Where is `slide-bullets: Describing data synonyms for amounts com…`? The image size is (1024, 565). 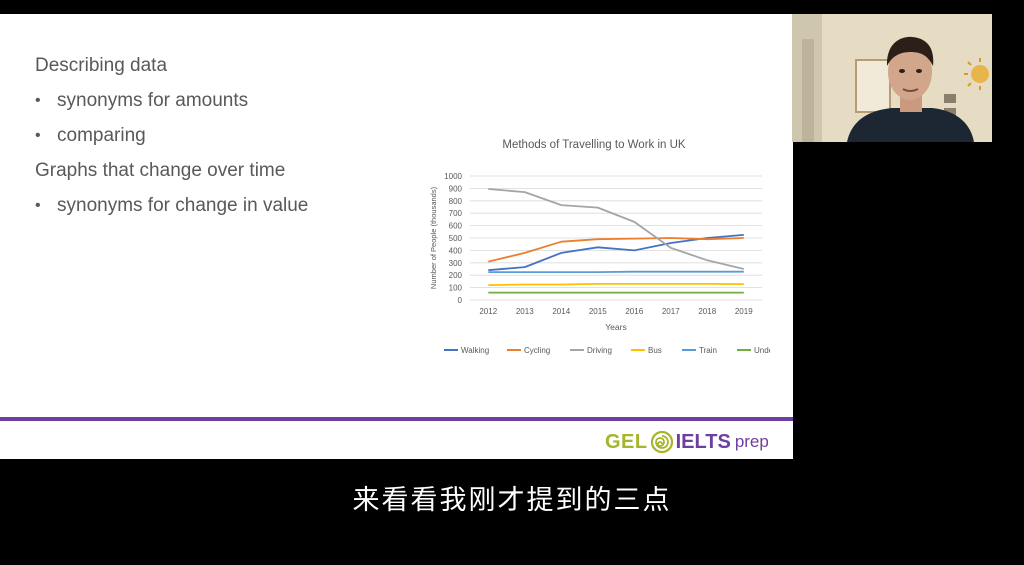 slide-bullets: Describing data synonyms for amounts com… is located at coordinates (171, 135).